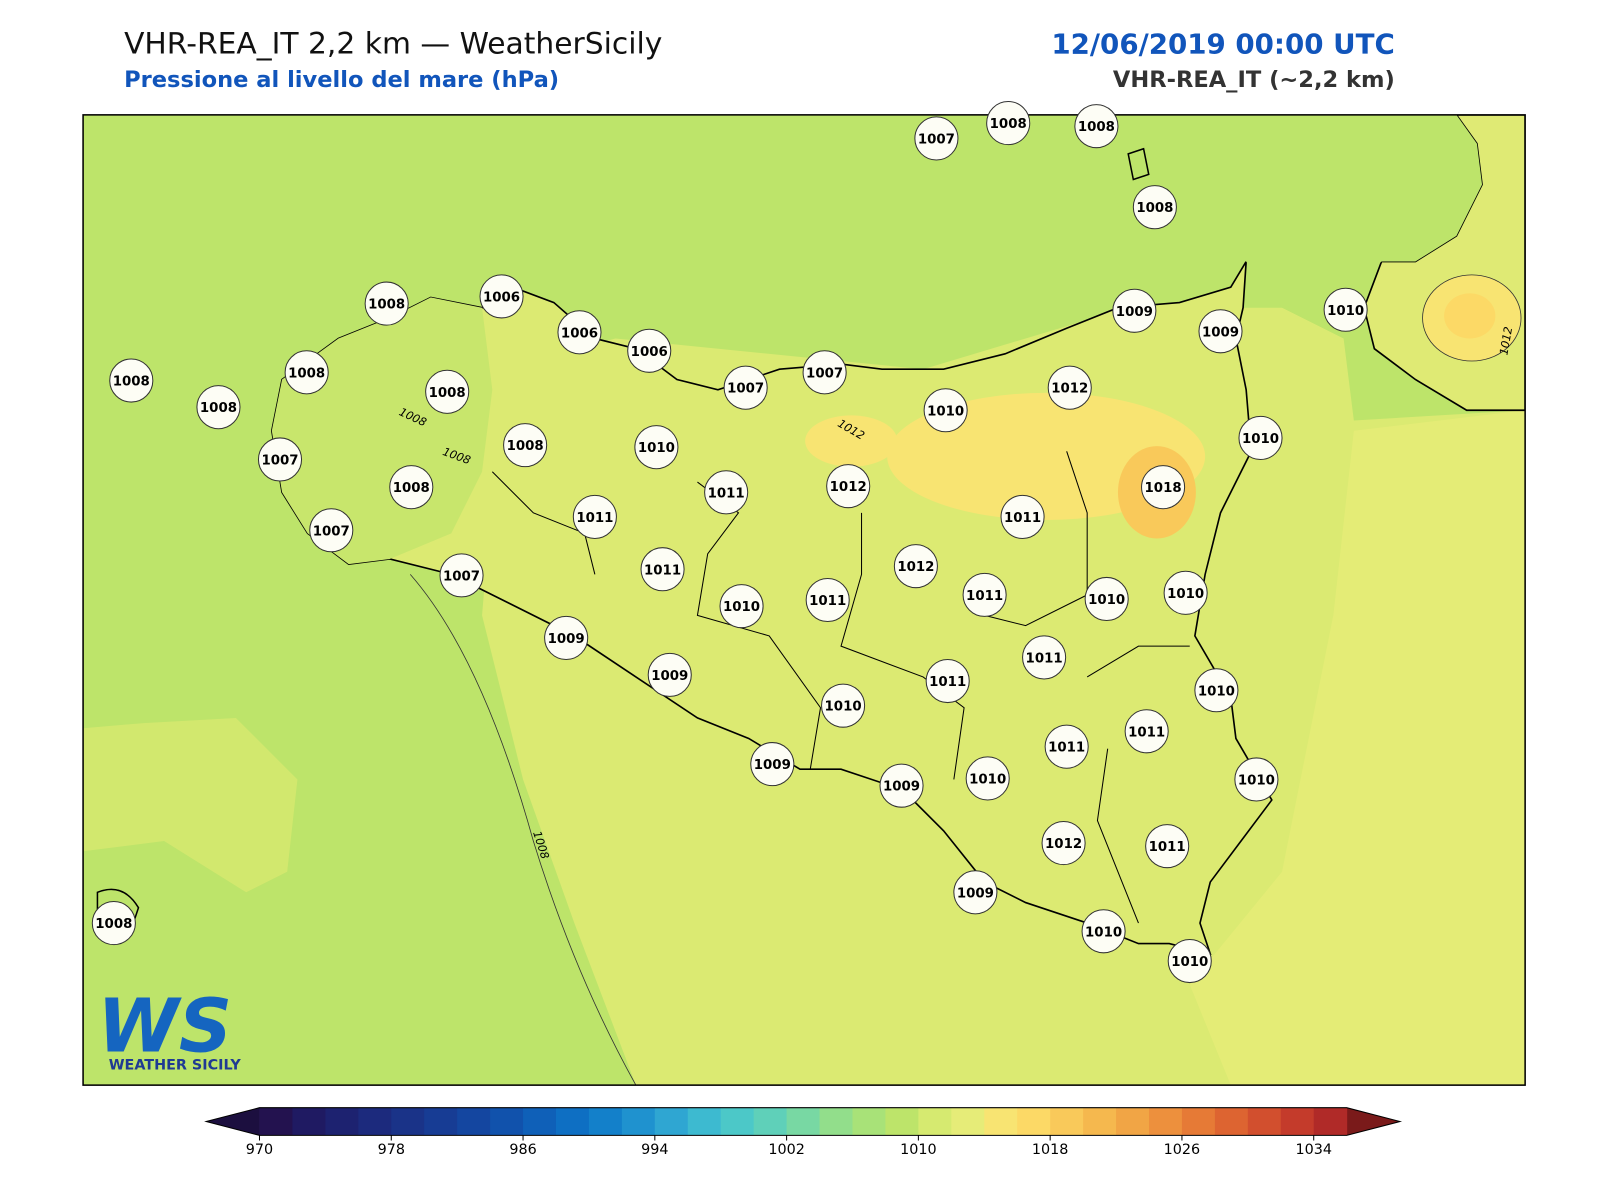 The width and height of the screenshot is (1600, 1200). What do you see at coordinates (851, 441) in the screenshot?
I see `pressure-zone` at bounding box center [851, 441].